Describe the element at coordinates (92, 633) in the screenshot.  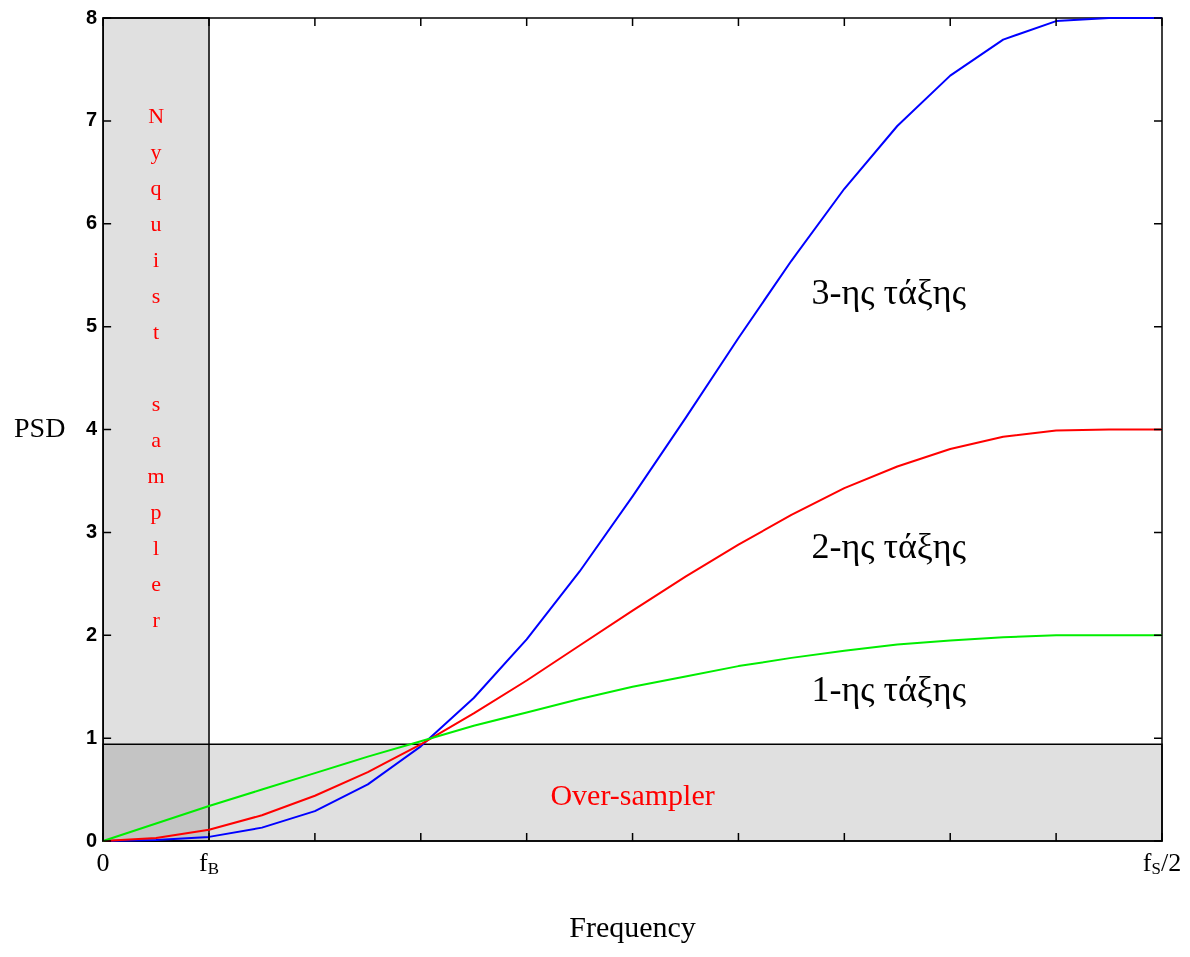
I see `y-tick-label: 2` at that location.